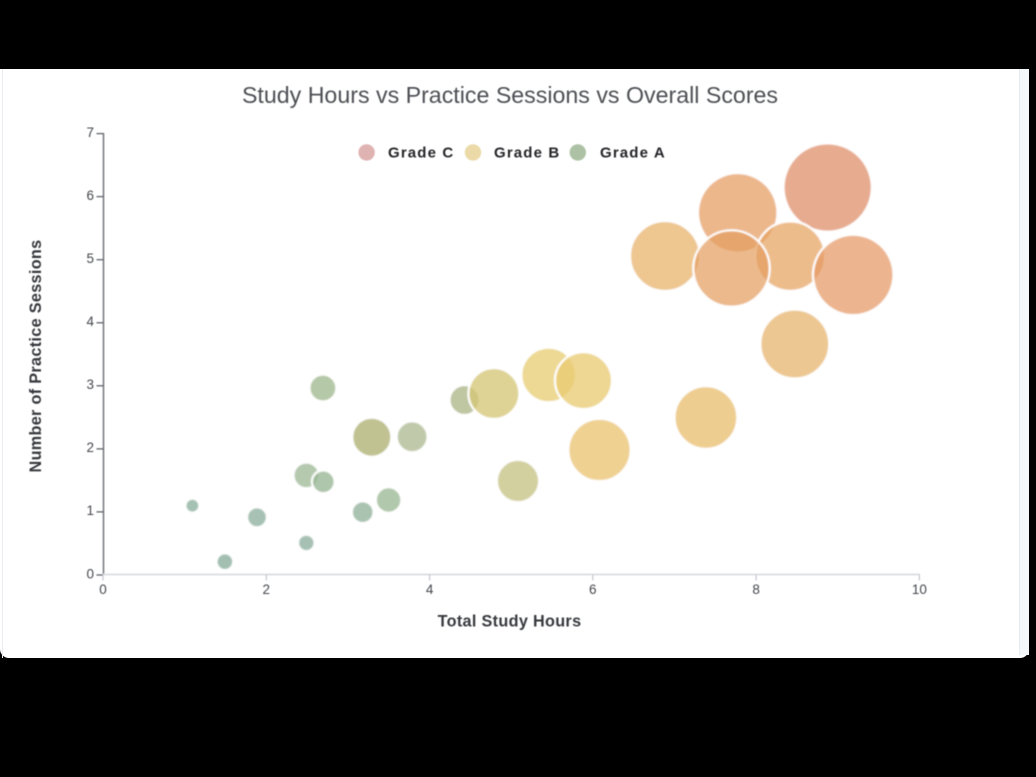  I want to click on svg-text: Grade C, so click(421, 153).